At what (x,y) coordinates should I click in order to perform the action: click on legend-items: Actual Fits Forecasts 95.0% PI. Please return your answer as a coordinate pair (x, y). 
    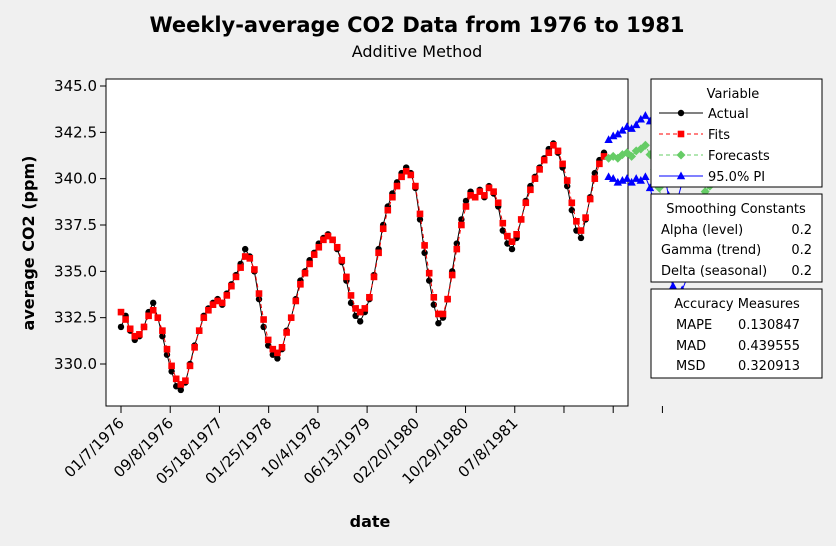
    Looking at the image, I should click on (714, 146).